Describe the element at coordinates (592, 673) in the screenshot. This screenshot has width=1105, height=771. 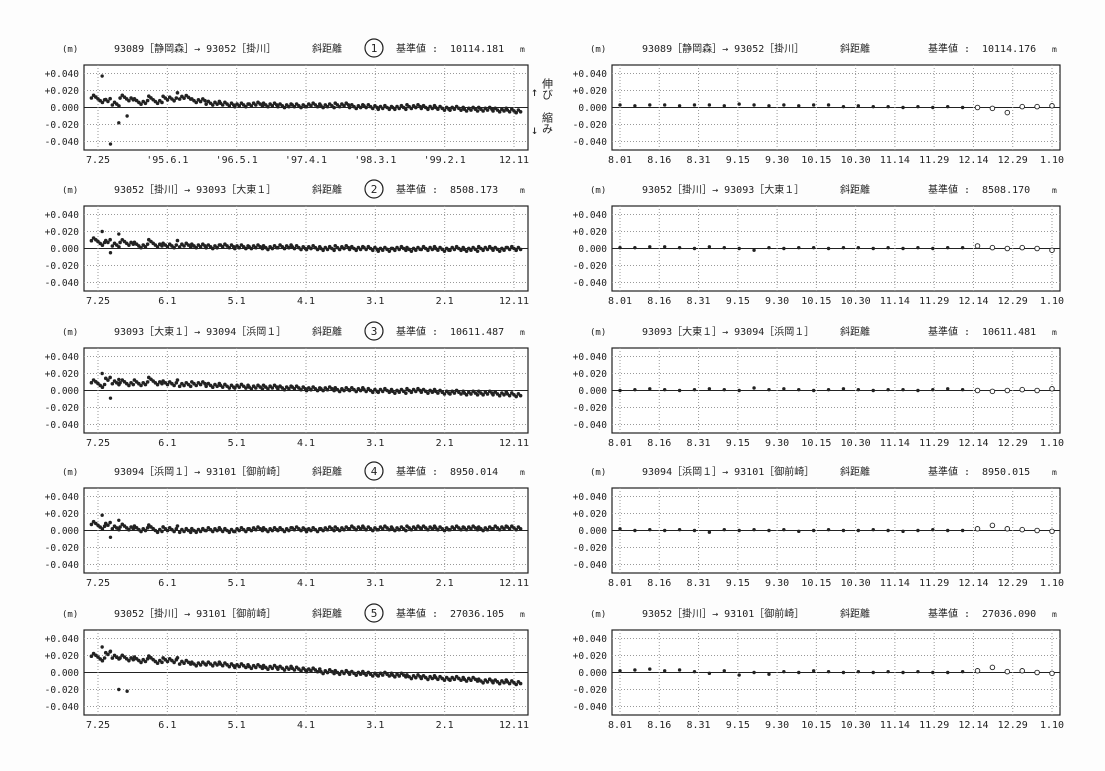
I see `y-tick-label: 0.000` at that location.